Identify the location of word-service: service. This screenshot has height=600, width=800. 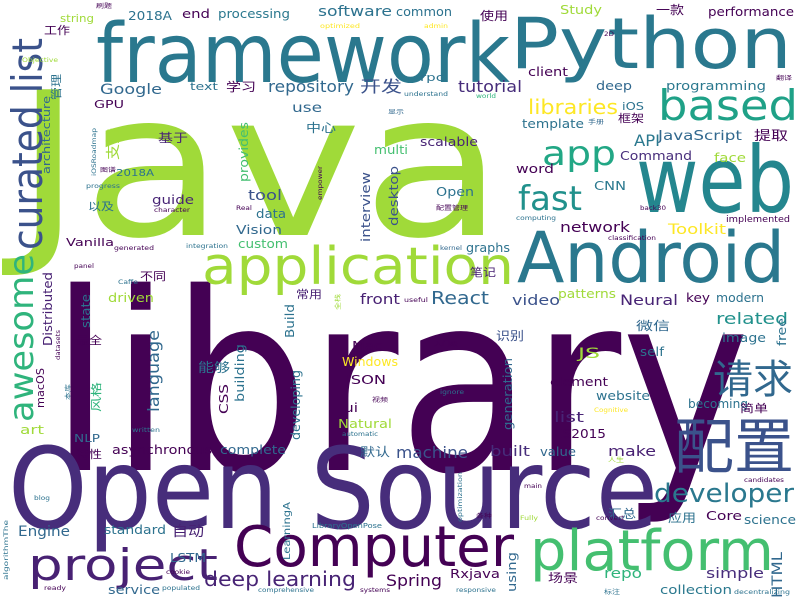
(134, 590).